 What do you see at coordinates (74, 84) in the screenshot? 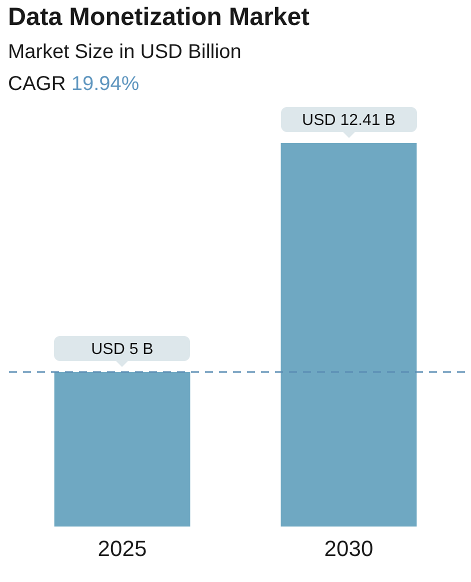
I see `text: CAGR 19.94%` at bounding box center [74, 84].